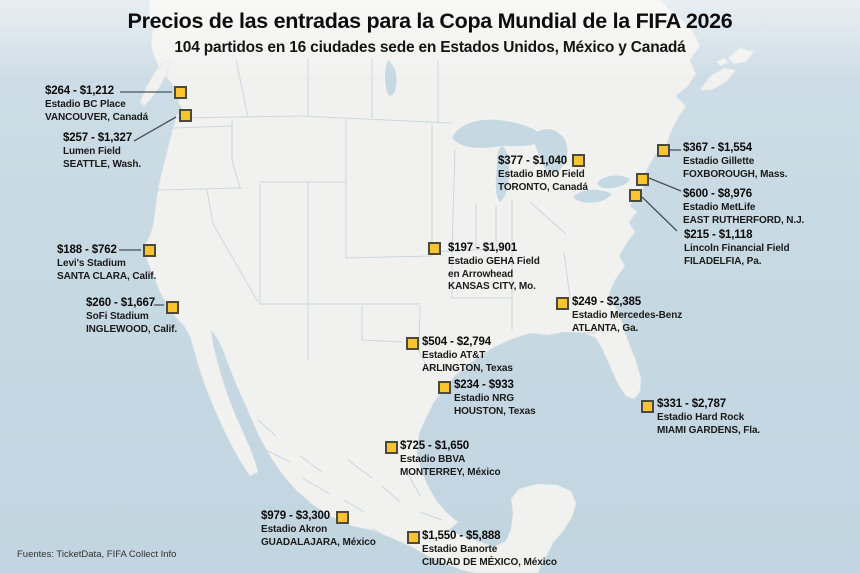 The height and width of the screenshot is (573, 860). I want to click on stadium-marker-foxborough, so click(663, 150).